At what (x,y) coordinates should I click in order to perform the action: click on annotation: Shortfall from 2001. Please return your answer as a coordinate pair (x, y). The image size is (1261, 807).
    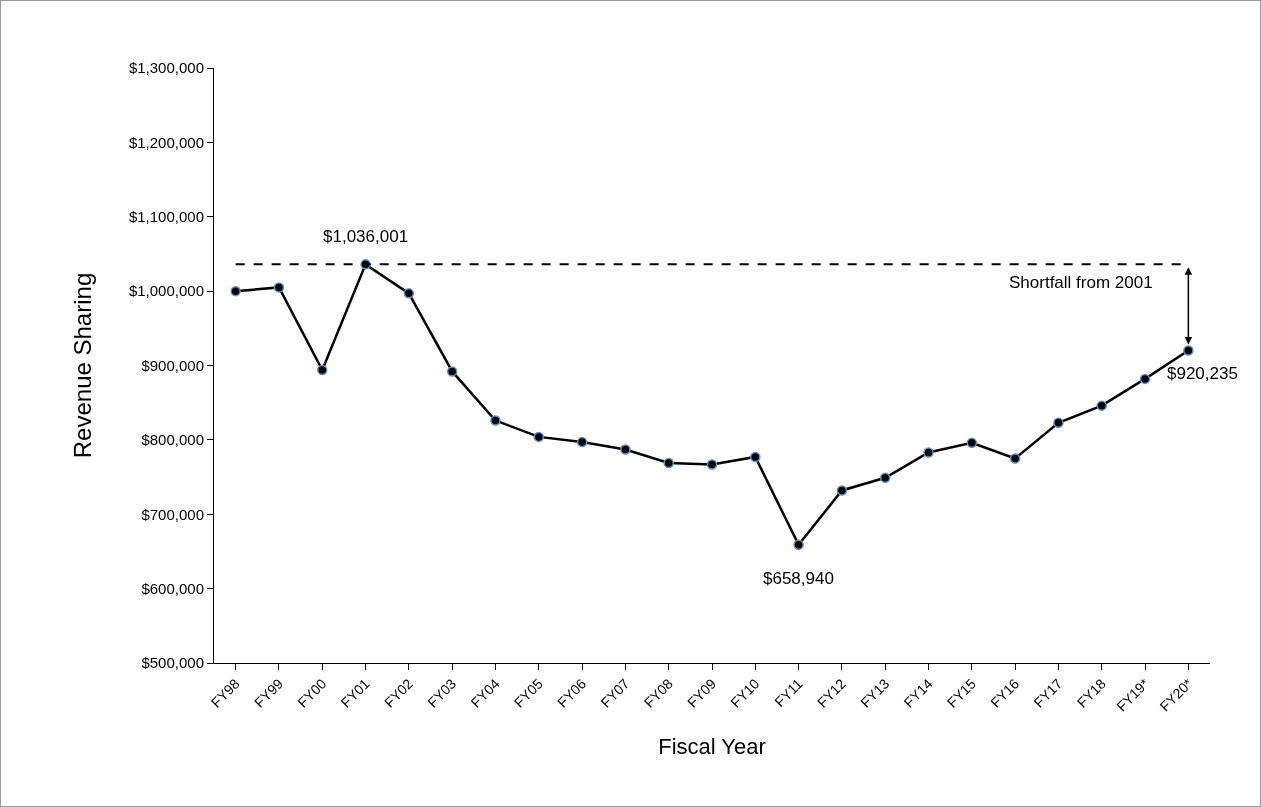
    Looking at the image, I should click on (1081, 282).